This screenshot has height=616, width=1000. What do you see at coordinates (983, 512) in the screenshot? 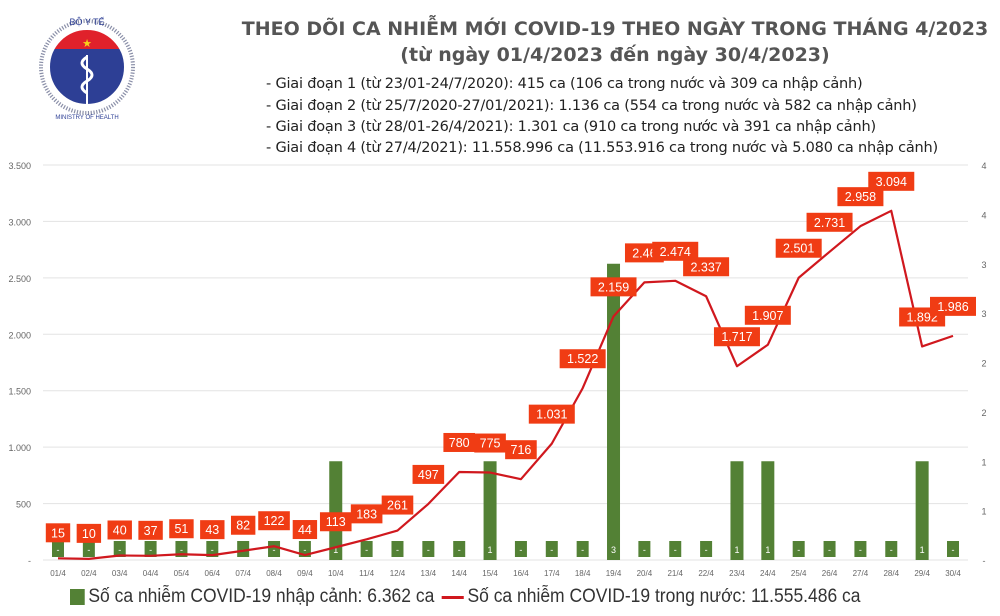
I see `right-axis-tick: 1` at bounding box center [983, 512].